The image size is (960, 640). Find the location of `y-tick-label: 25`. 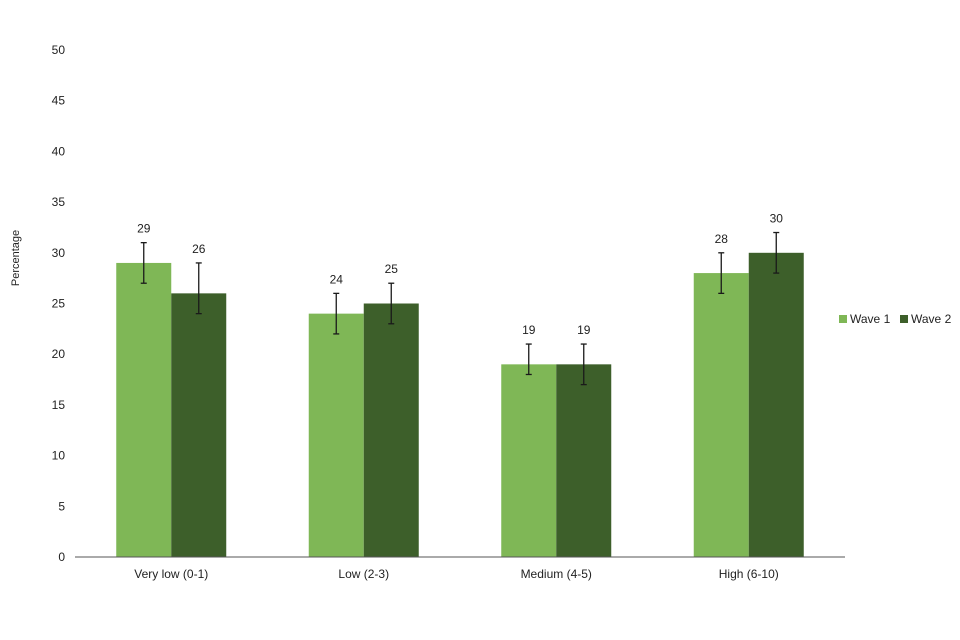

y-tick-label: 25 is located at coordinates (59, 304).